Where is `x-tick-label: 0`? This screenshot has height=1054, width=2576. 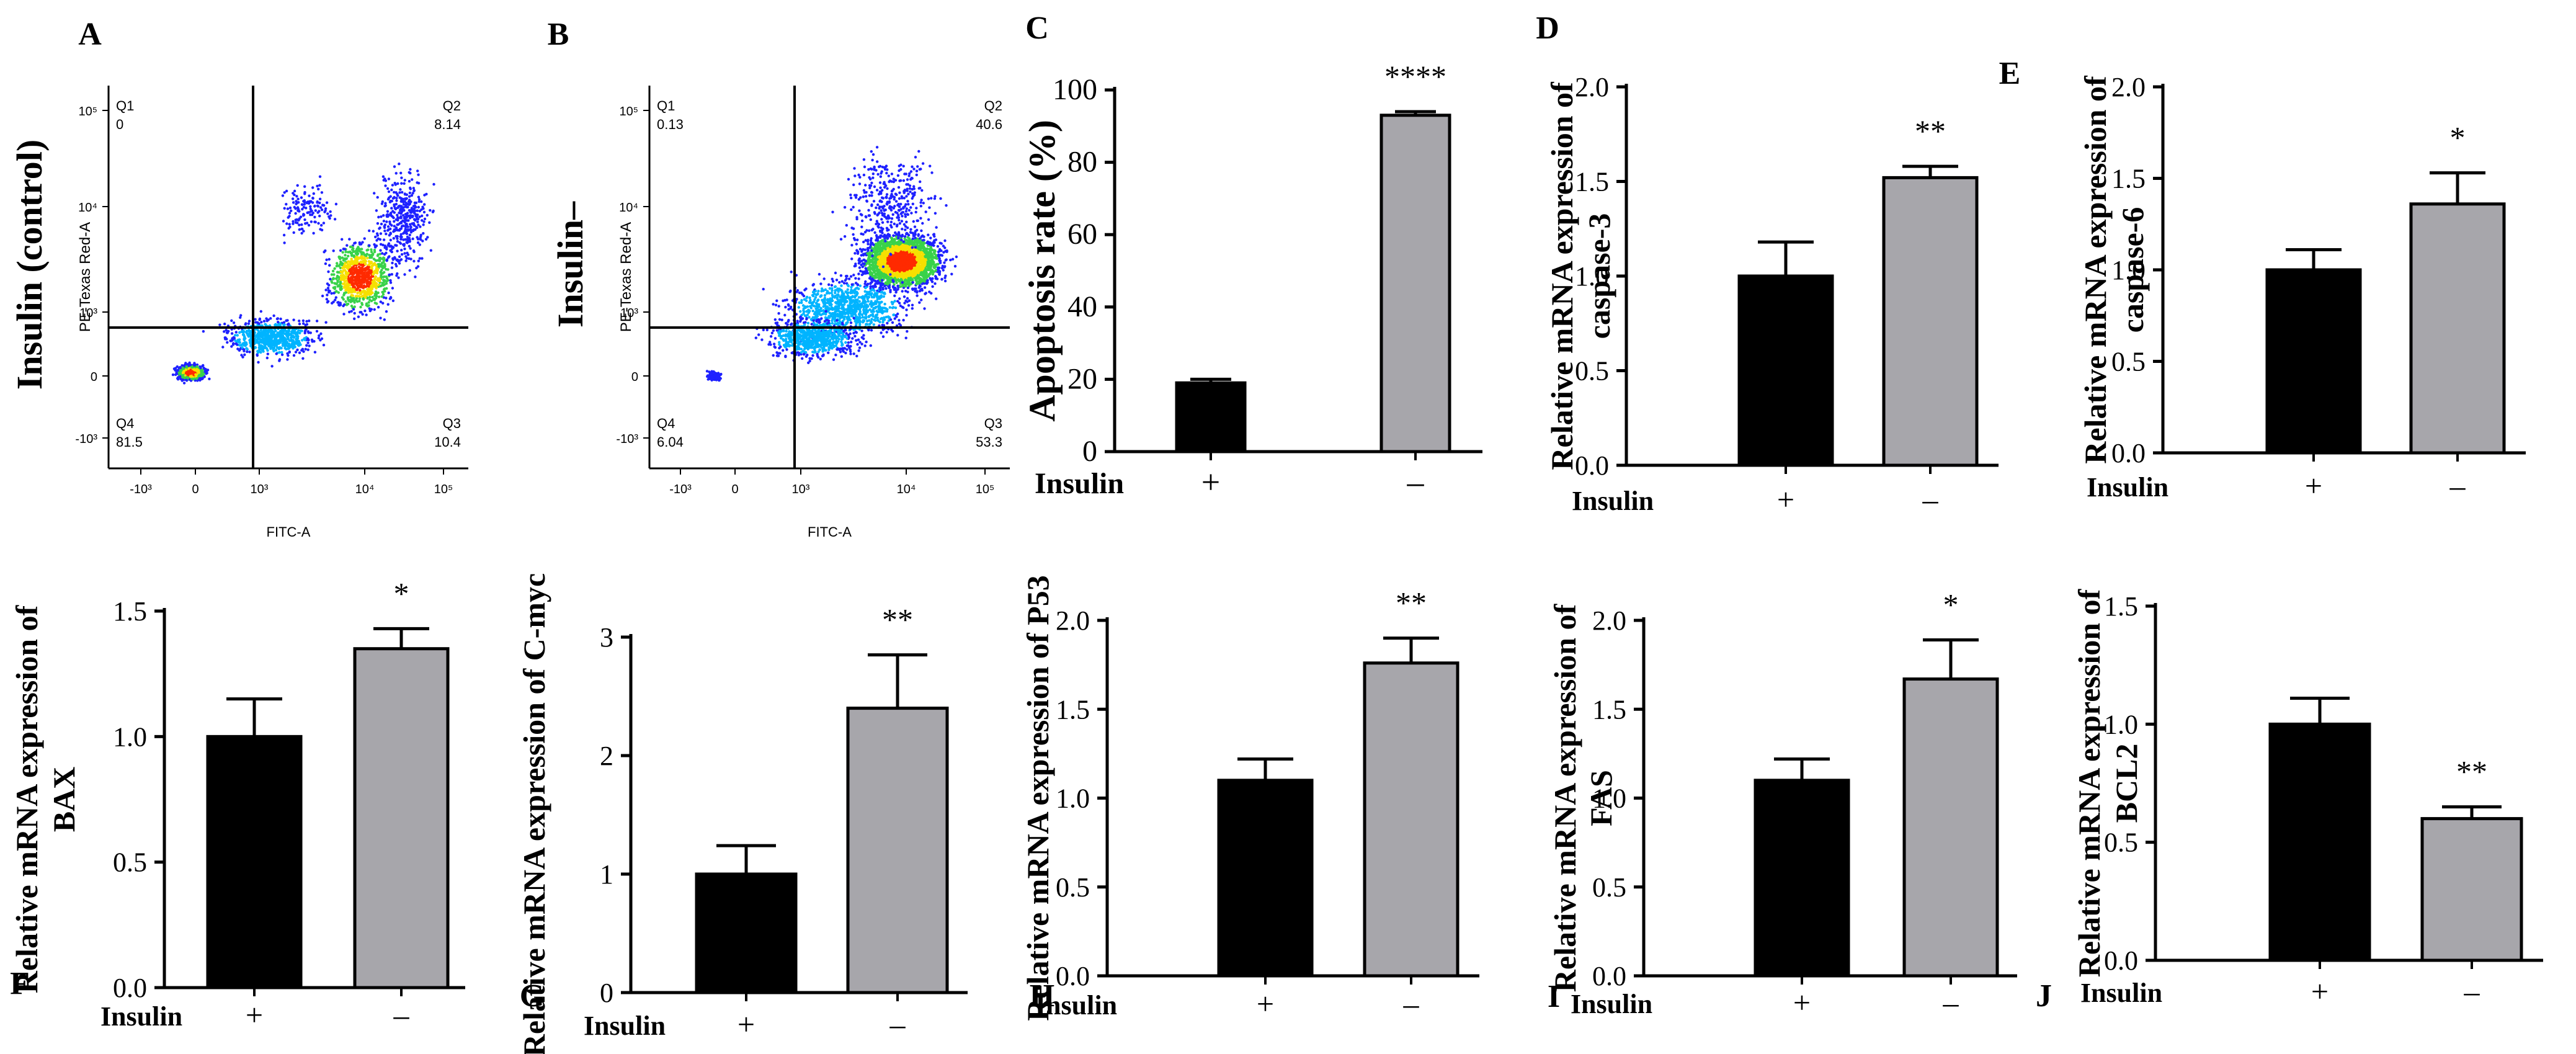 x-tick-label: 0 is located at coordinates (195, 489).